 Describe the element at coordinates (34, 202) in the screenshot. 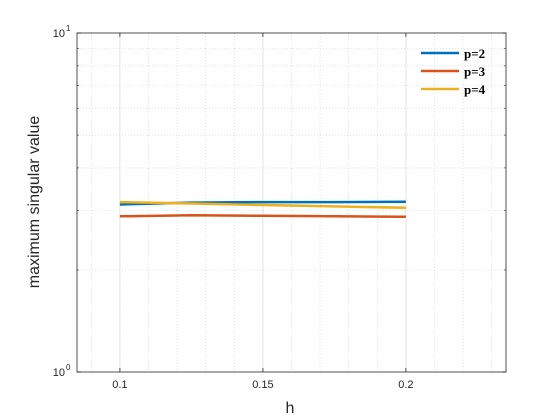

I see `y-axis-label: maximum singular value` at that location.